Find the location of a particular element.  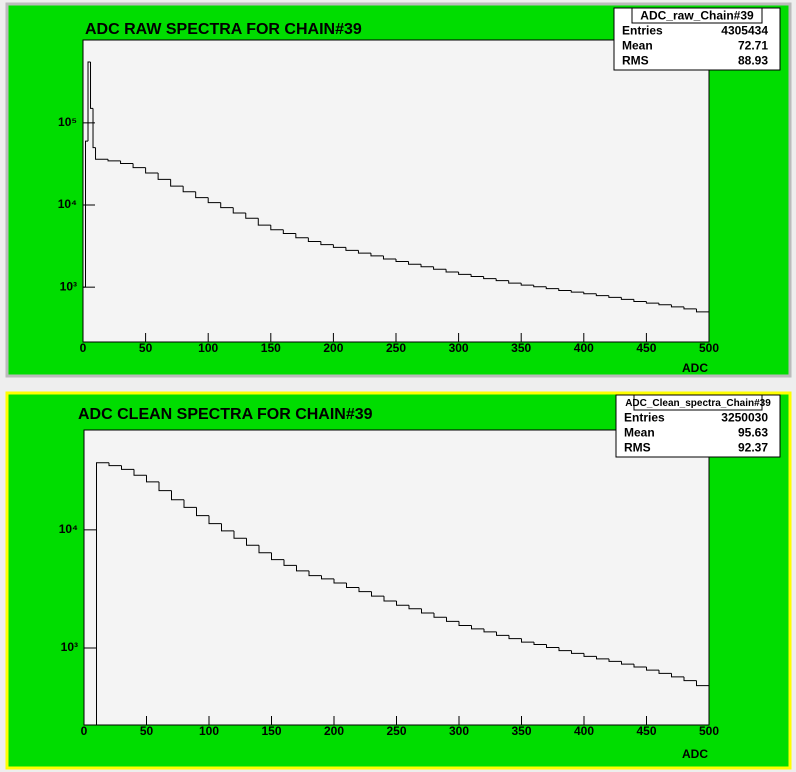

y-tick-label: 10⁵ is located at coordinates (67, 122).